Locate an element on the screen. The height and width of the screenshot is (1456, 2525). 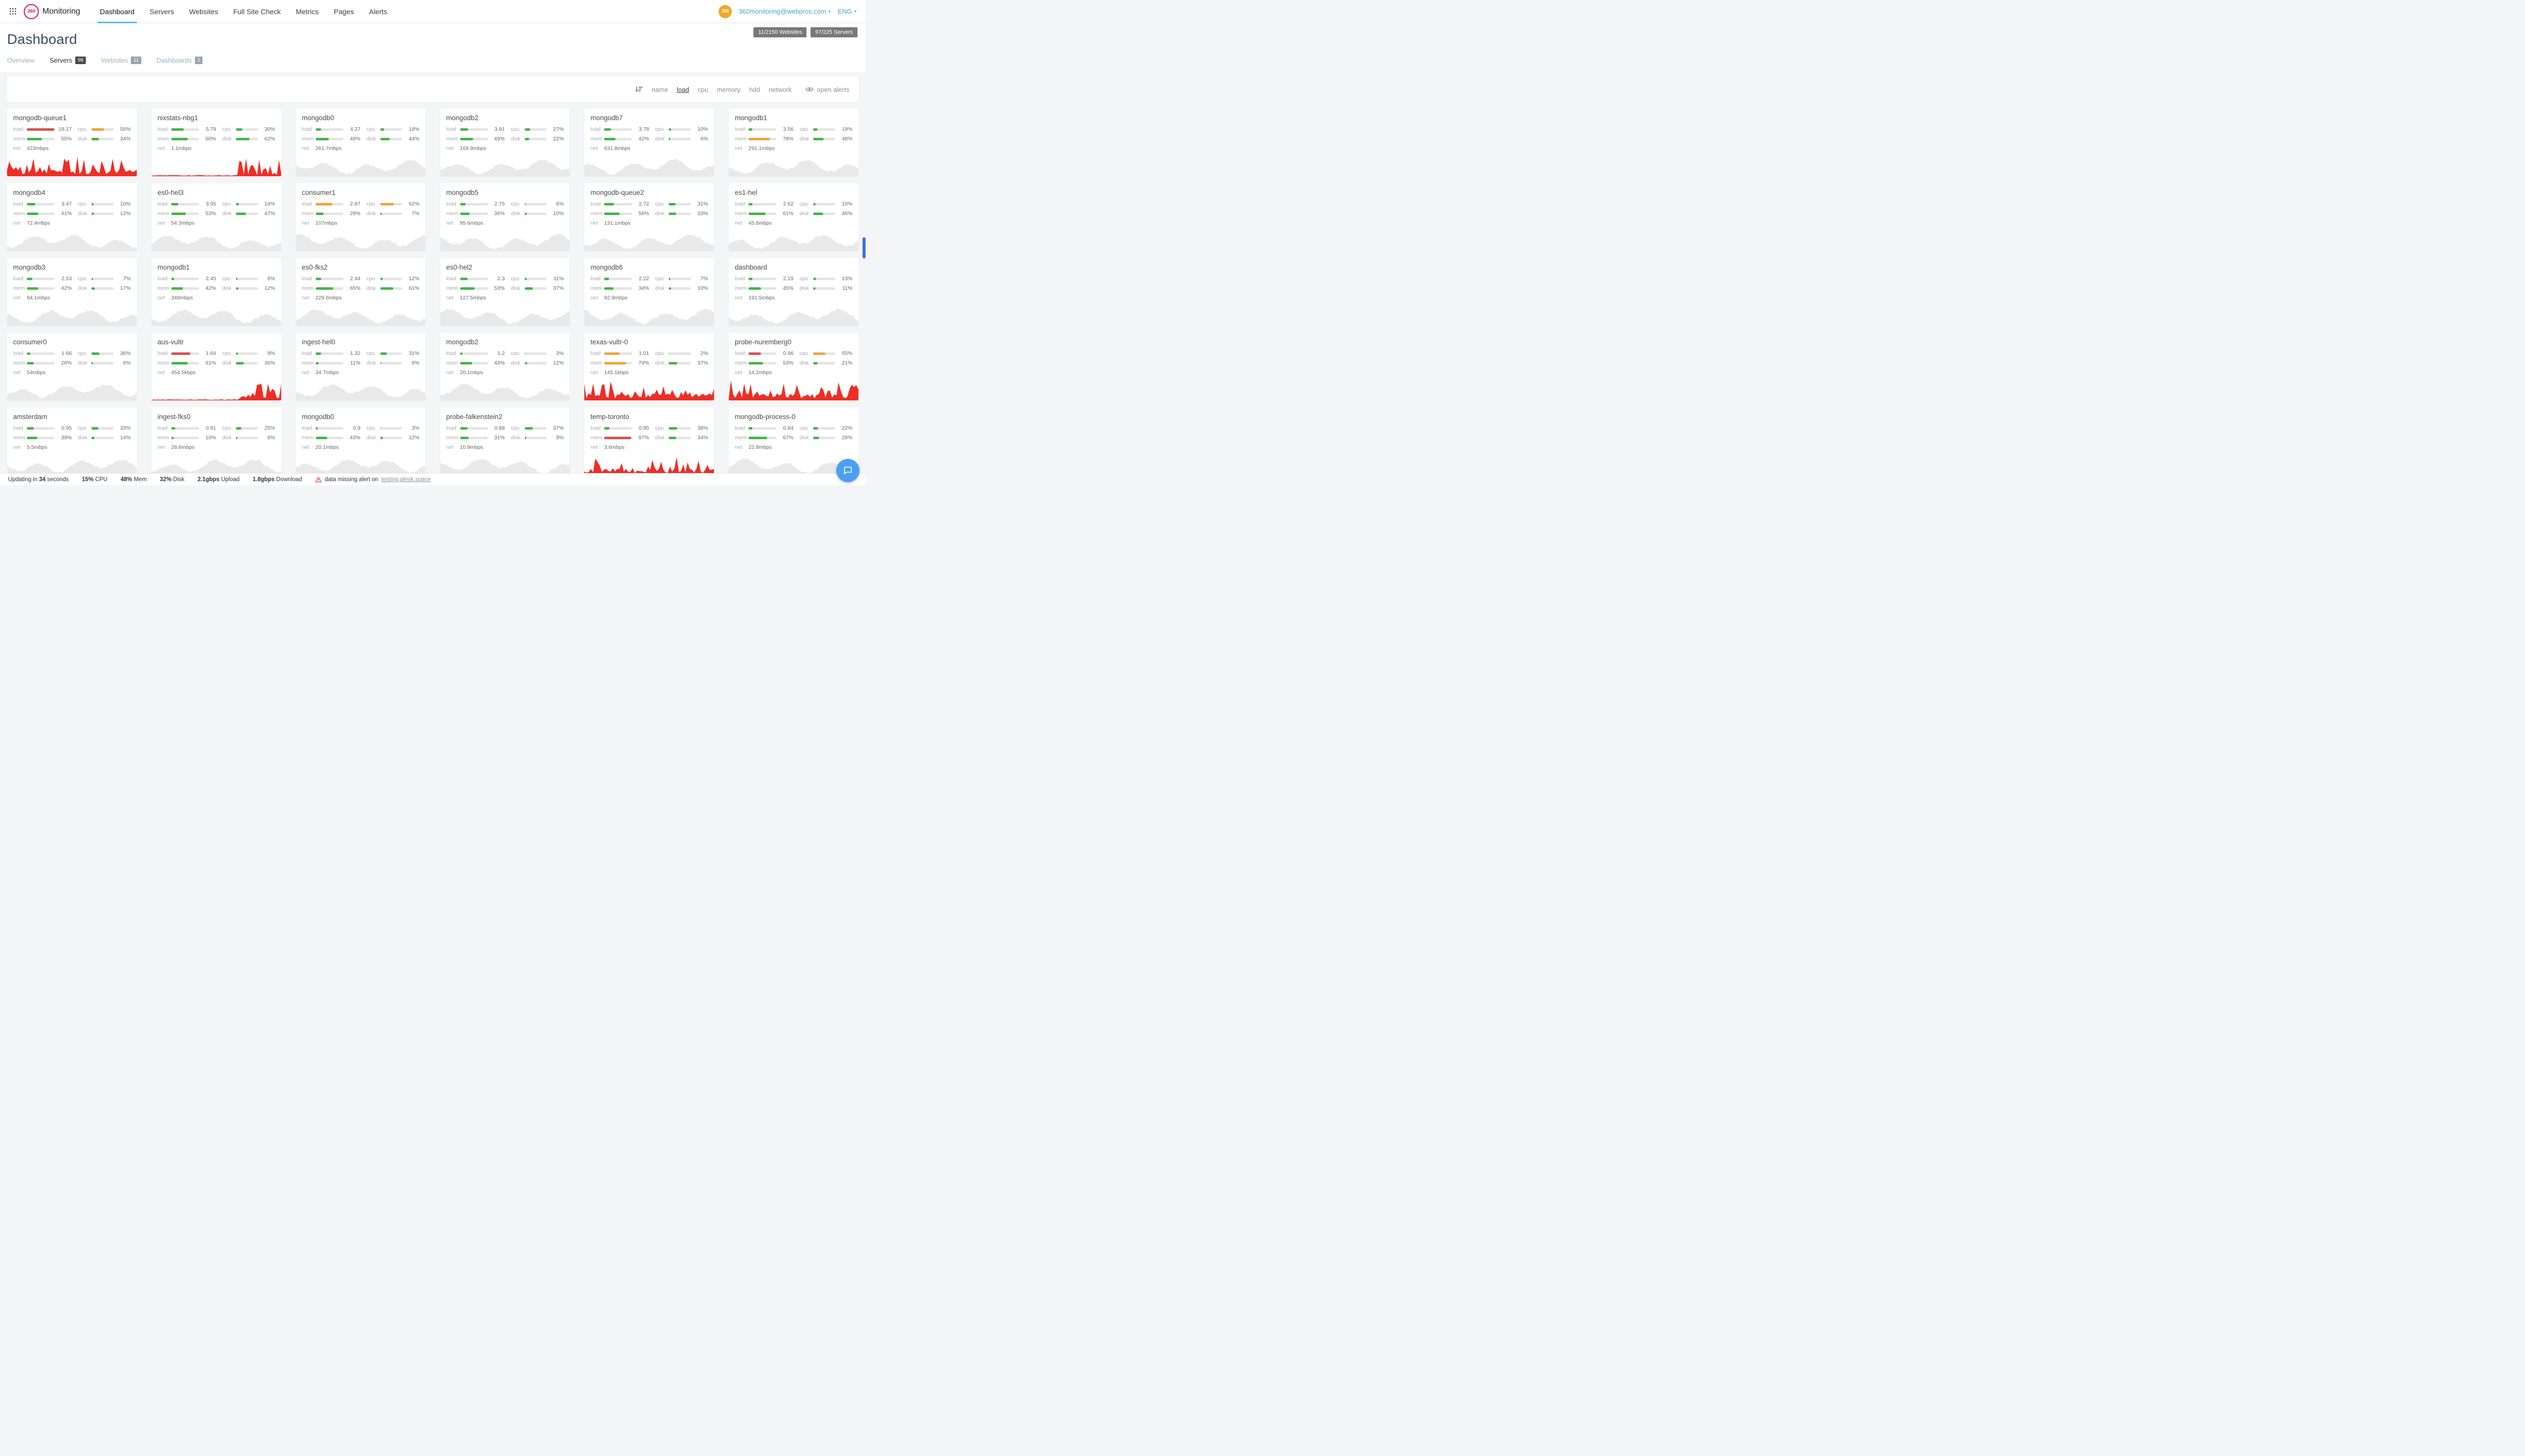
avatar: 3M is located at coordinates (725, 11).